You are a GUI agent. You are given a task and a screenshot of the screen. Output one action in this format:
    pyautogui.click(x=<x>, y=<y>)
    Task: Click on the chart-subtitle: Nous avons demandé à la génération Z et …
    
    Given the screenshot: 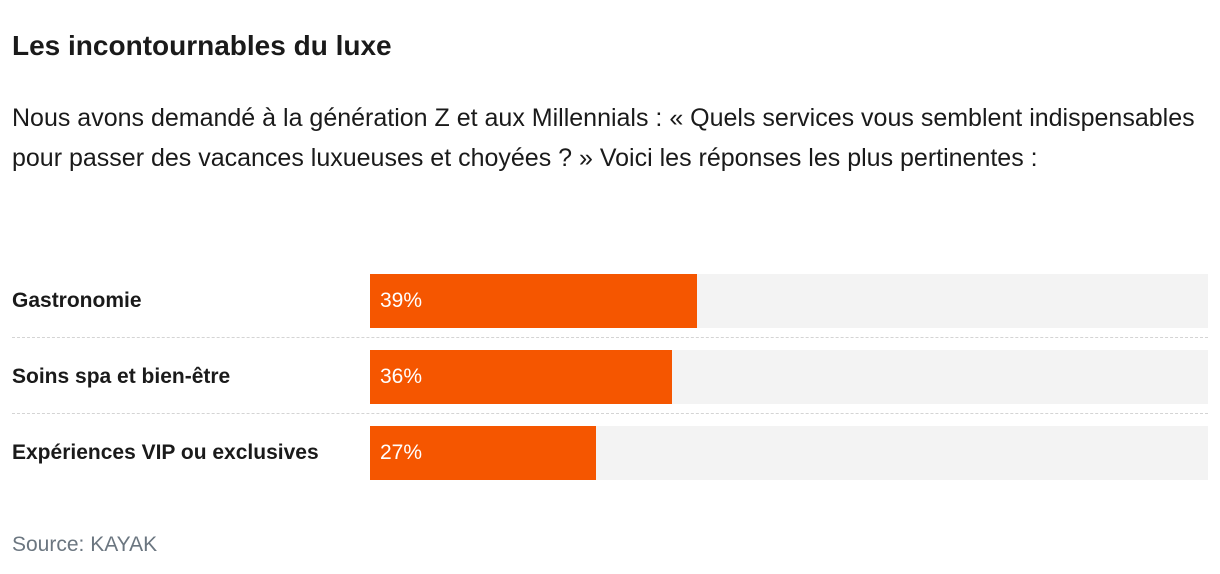 What is the action you would take?
    pyautogui.click(x=603, y=138)
    